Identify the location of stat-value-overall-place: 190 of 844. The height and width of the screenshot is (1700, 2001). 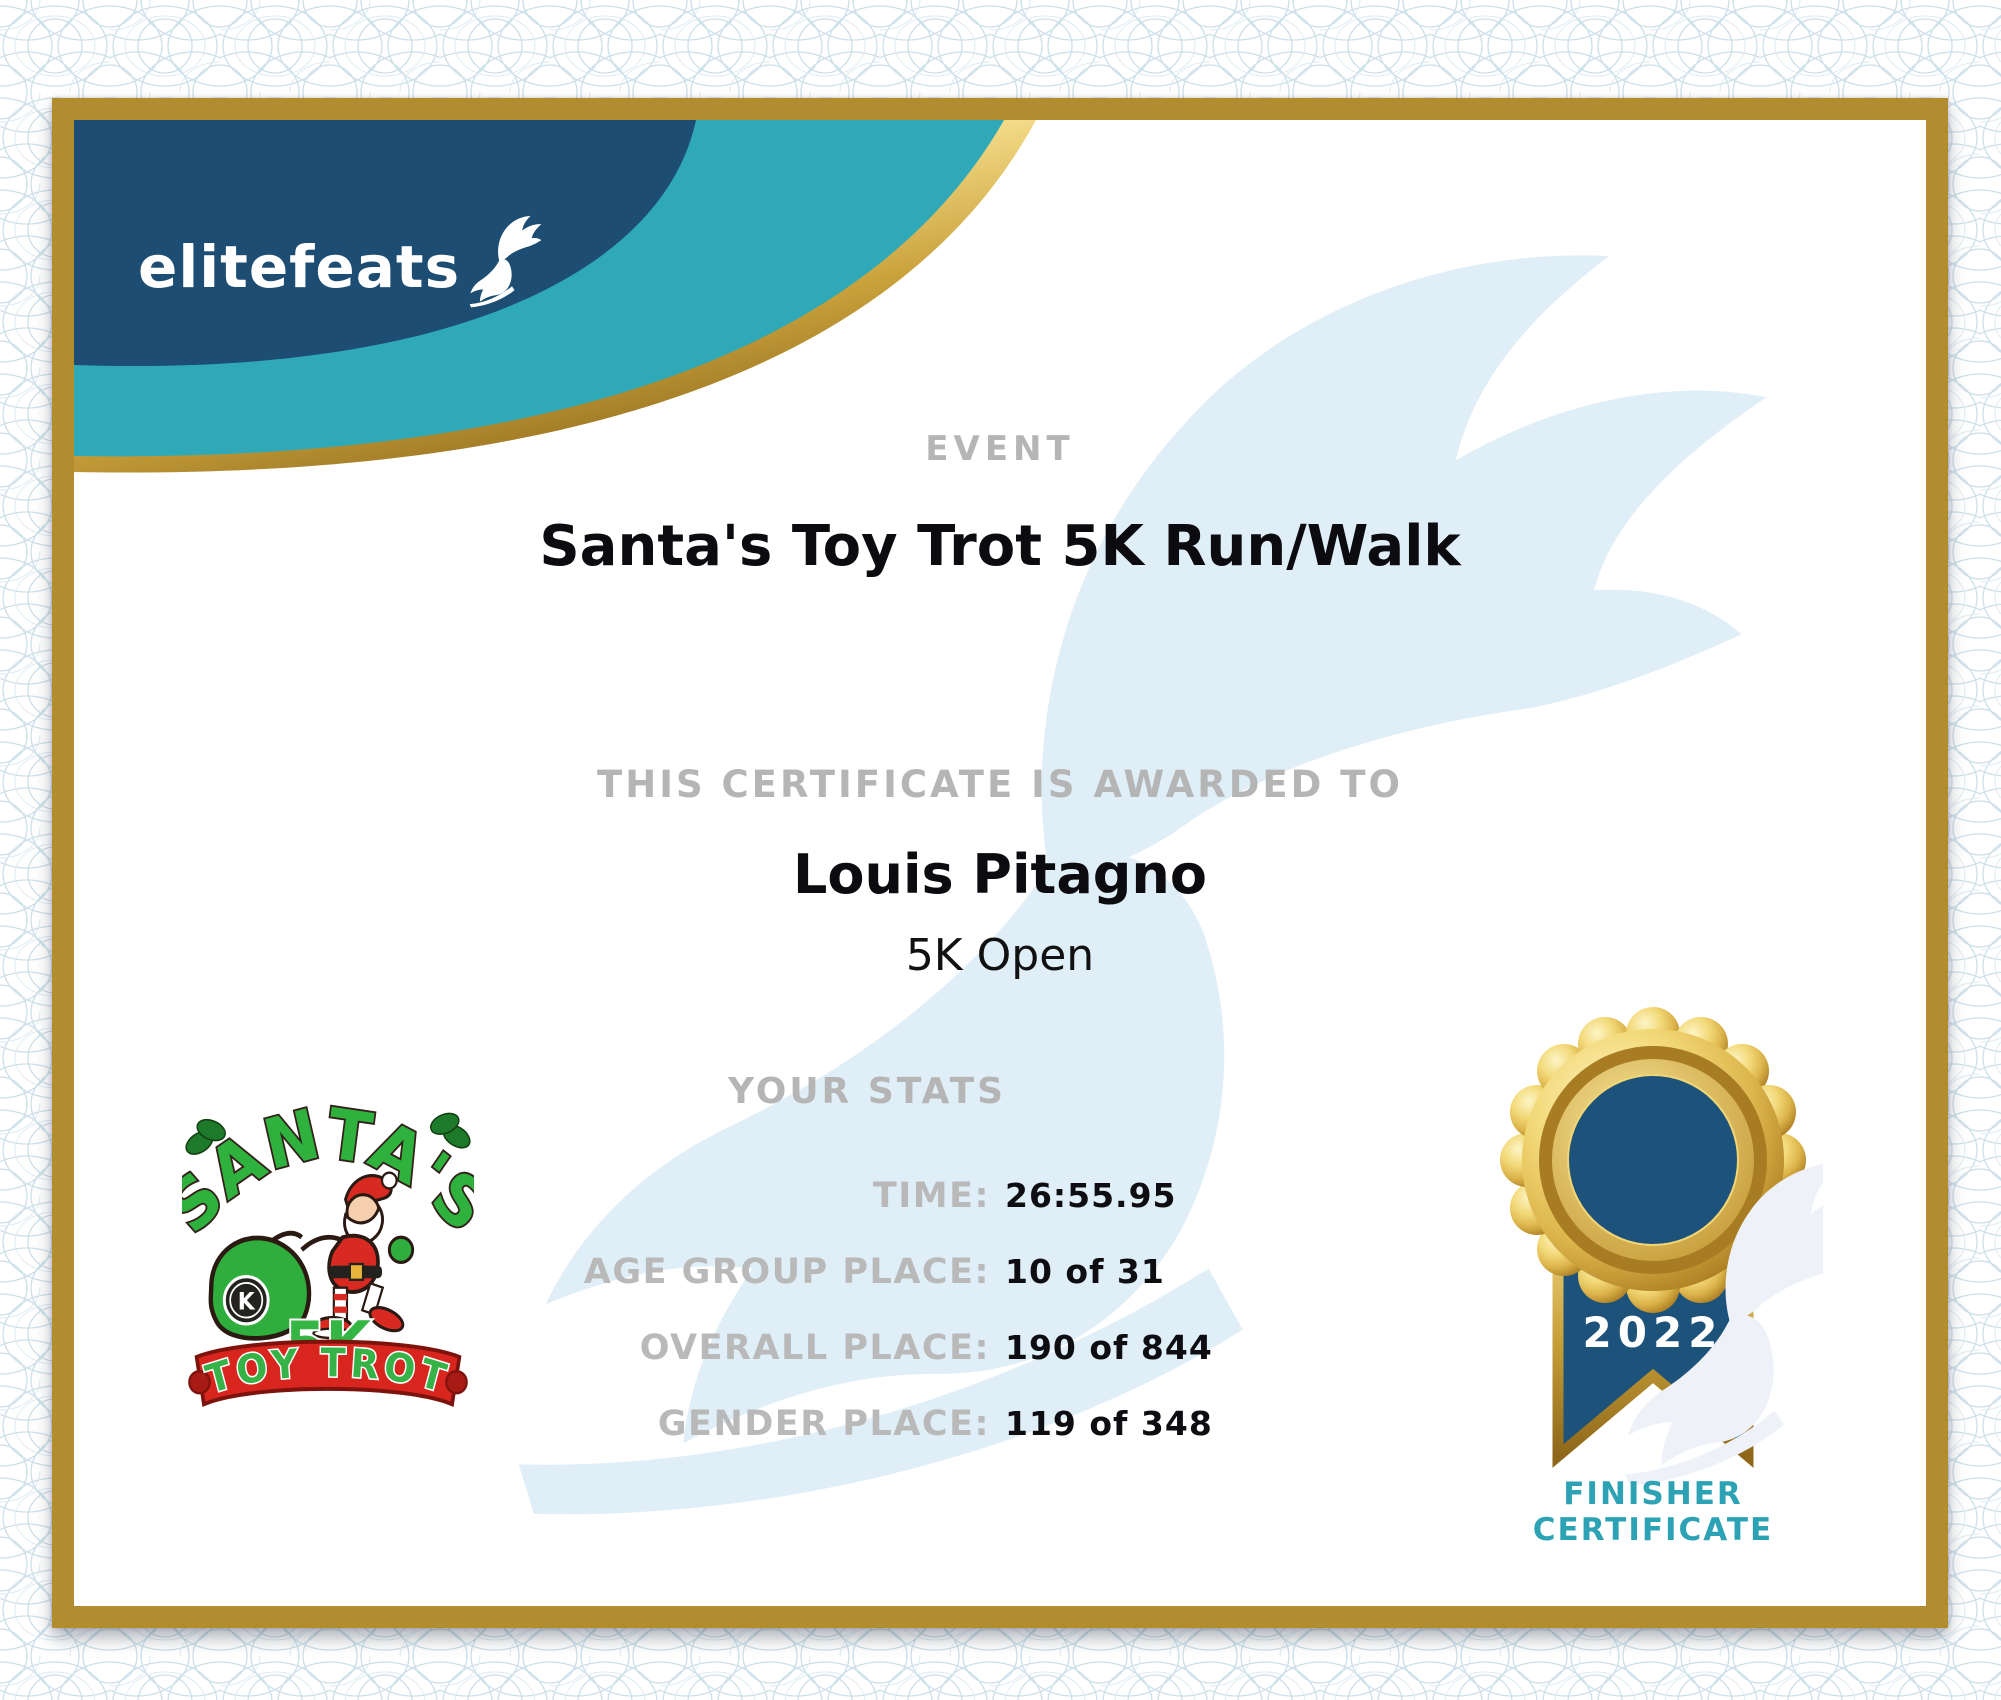
(1109, 1347).